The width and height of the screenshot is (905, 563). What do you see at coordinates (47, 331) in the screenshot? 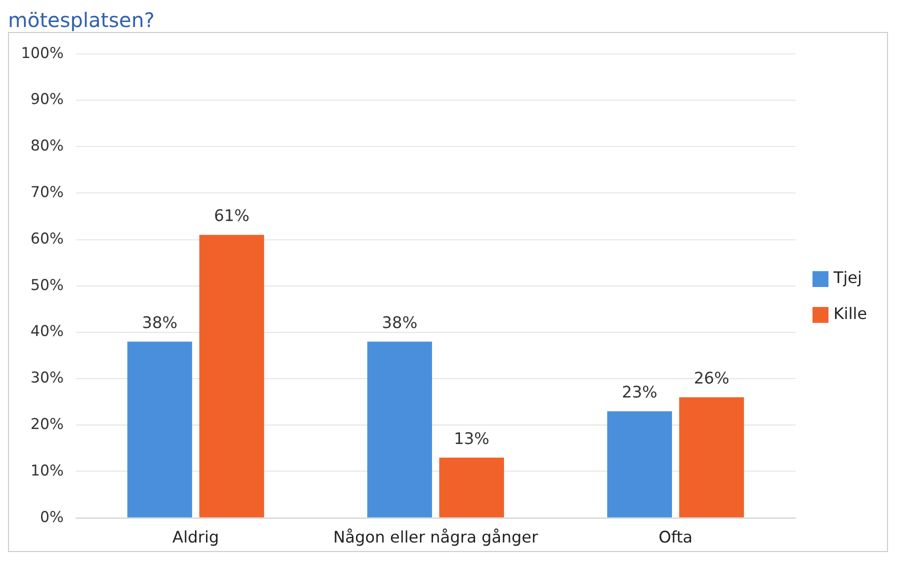
I see `y-tick-label: 40%` at bounding box center [47, 331].